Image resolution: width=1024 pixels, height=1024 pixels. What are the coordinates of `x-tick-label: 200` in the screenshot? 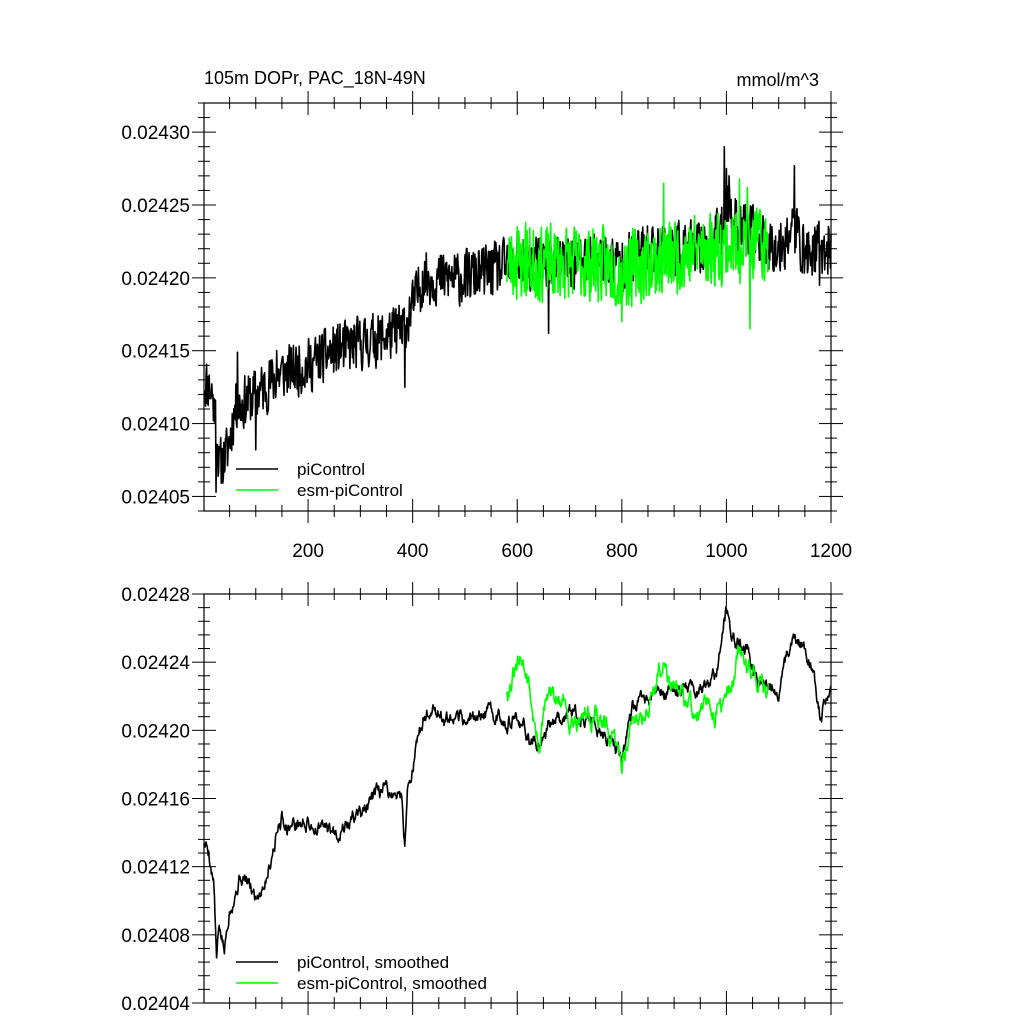 It's located at (308, 551).